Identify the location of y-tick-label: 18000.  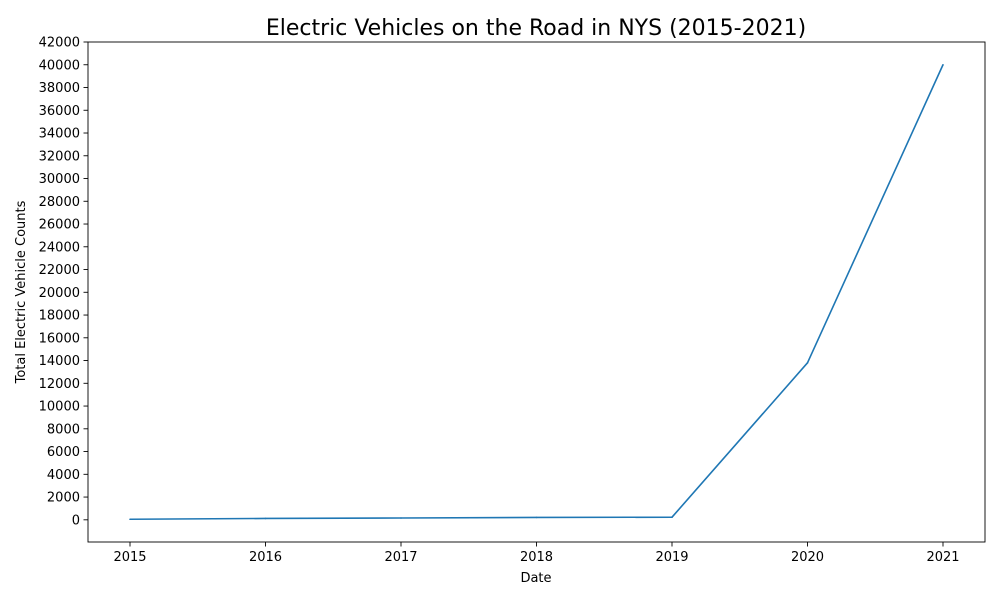
(59, 316).